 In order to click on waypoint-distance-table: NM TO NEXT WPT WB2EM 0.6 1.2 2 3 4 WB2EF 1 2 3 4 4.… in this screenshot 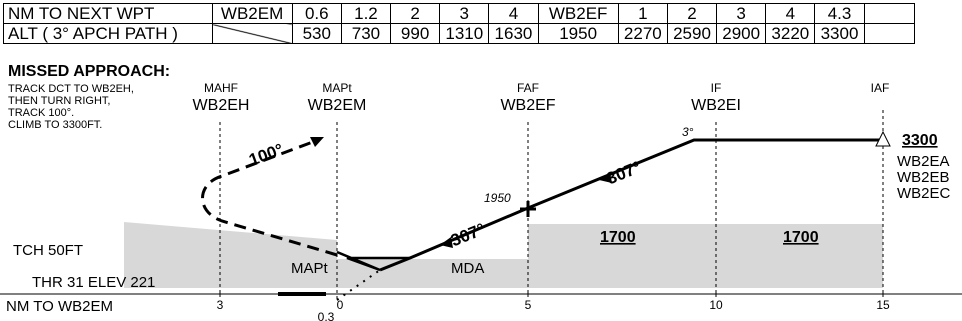, I will do `click(459, 23)`.